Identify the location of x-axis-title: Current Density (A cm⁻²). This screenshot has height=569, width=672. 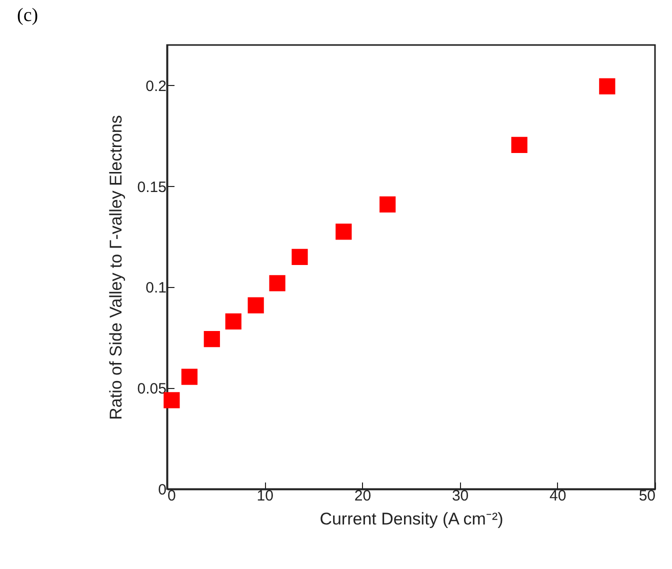
(412, 519).